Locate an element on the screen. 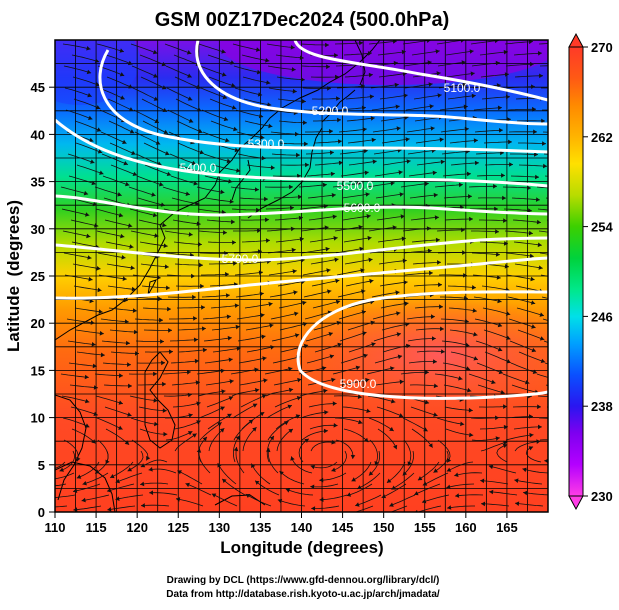 Image resolution: width=619 pixels, height=610 pixels. x-tick-label: 135 is located at coordinates (261, 527).